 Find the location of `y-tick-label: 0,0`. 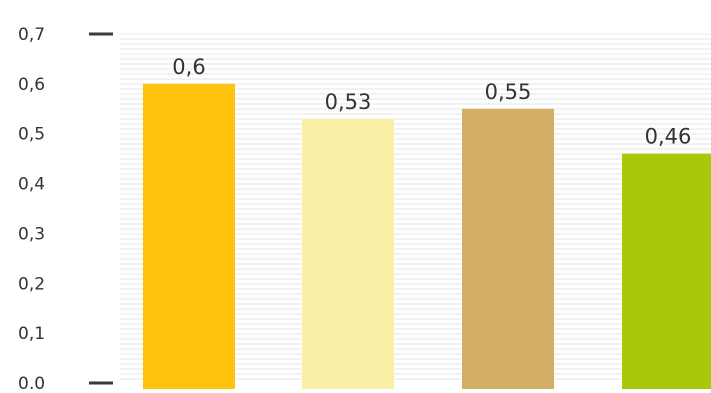

y-tick-label: 0,0 is located at coordinates (31, 381).